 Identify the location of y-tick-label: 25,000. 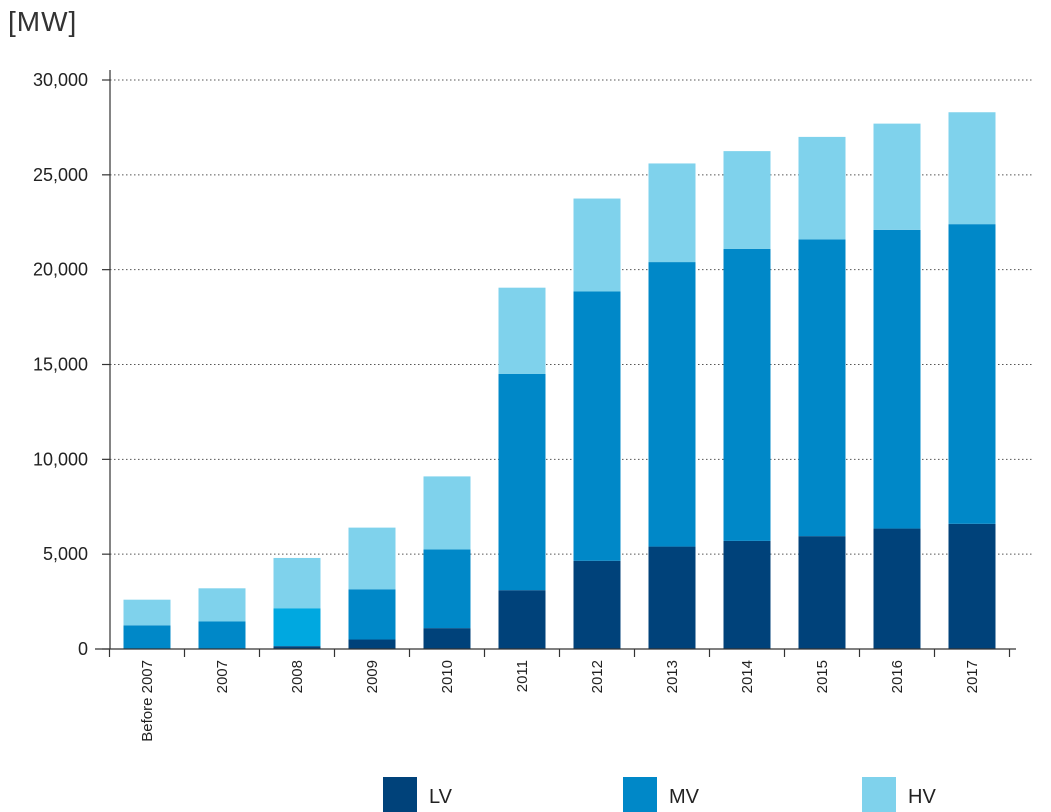
(60, 175).